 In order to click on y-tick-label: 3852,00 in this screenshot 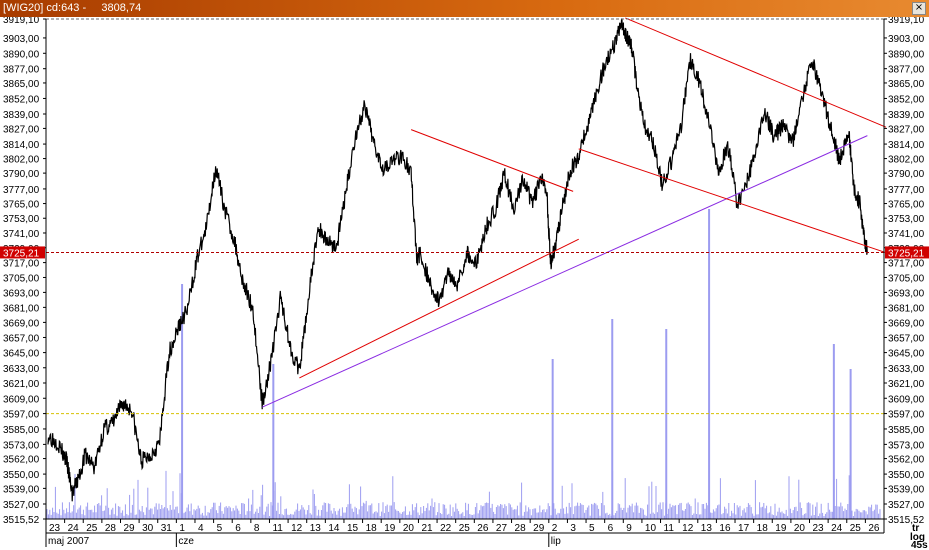, I will do `click(906, 99)`.